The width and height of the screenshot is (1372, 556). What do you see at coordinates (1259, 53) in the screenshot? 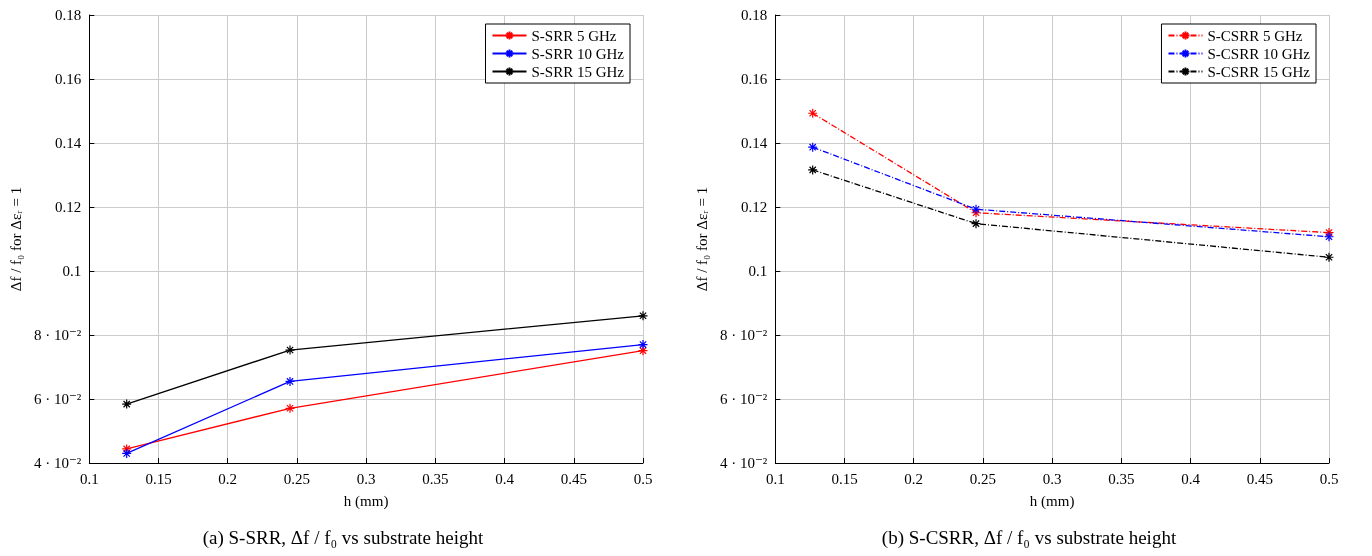
I see `legend-label: S-CSRR 10 GHz` at bounding box center [1259, 53].